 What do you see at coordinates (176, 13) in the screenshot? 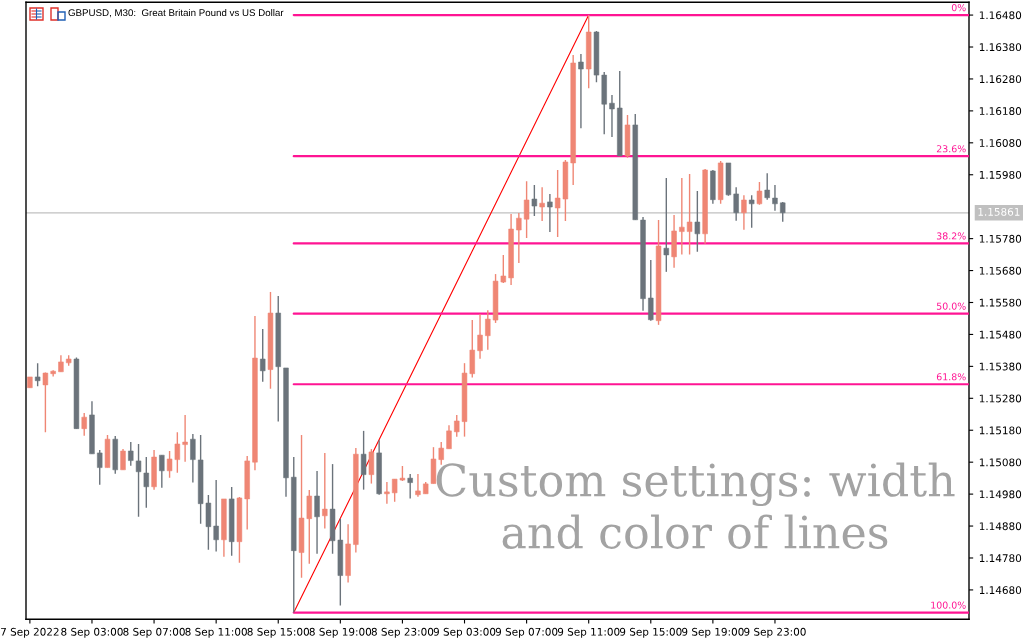
I see `text: GBPUSD, M30: Great Britain Pound vs US Dollar` at bounding box center [176, 13].